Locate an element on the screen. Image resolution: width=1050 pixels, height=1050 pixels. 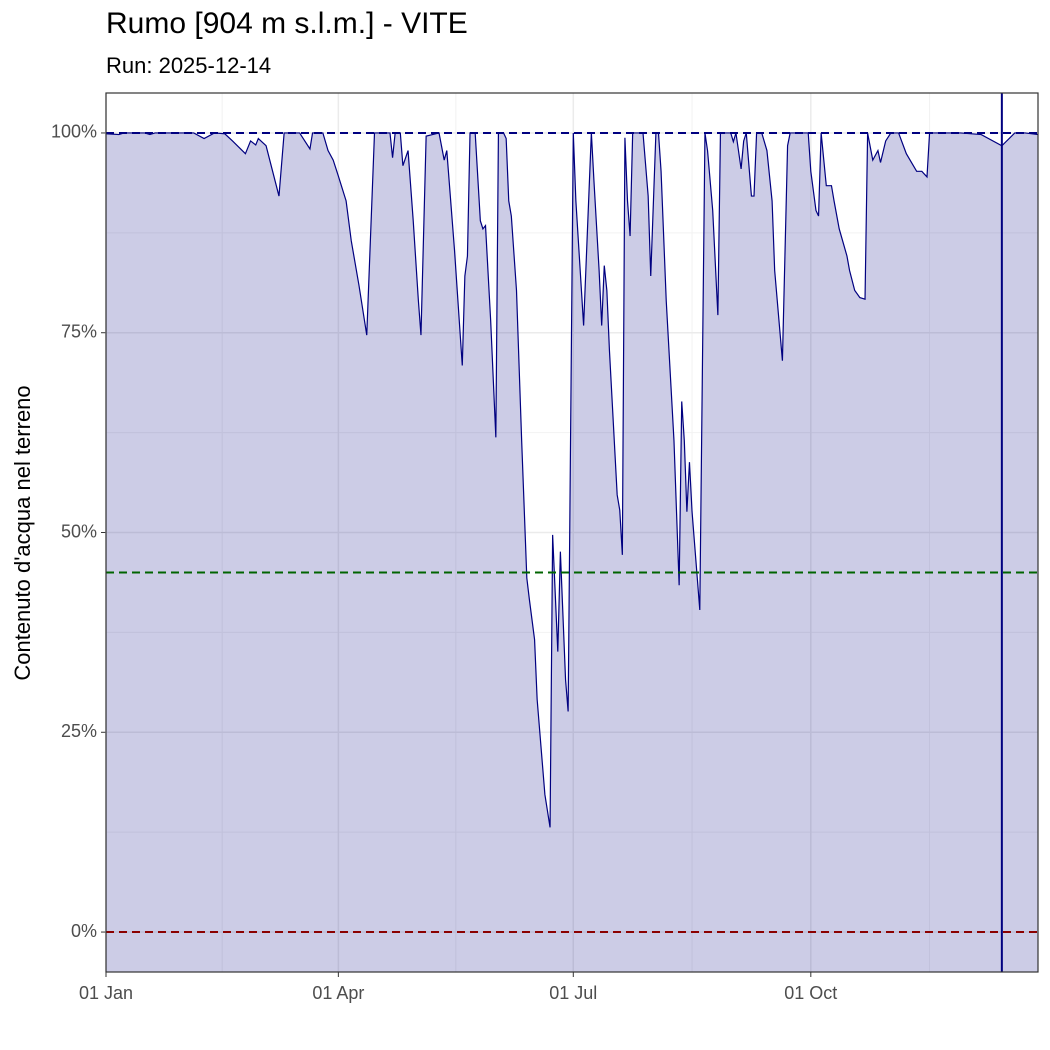
x-tick-label: 01 Apr is located at coordinates (338, 993).